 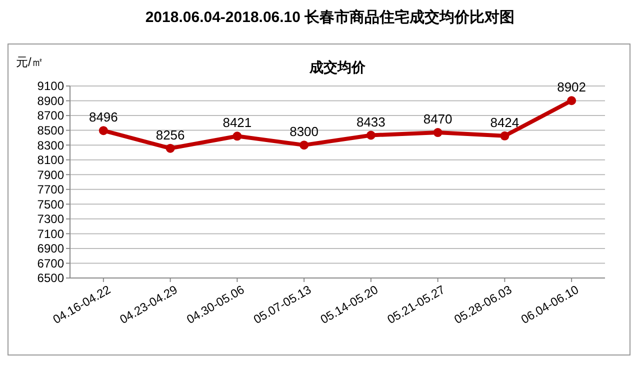 What do you see at coordinates (50, 263) in the screenshot?
I see `y-tick-label: 6700` at bounding box center [50, 263].